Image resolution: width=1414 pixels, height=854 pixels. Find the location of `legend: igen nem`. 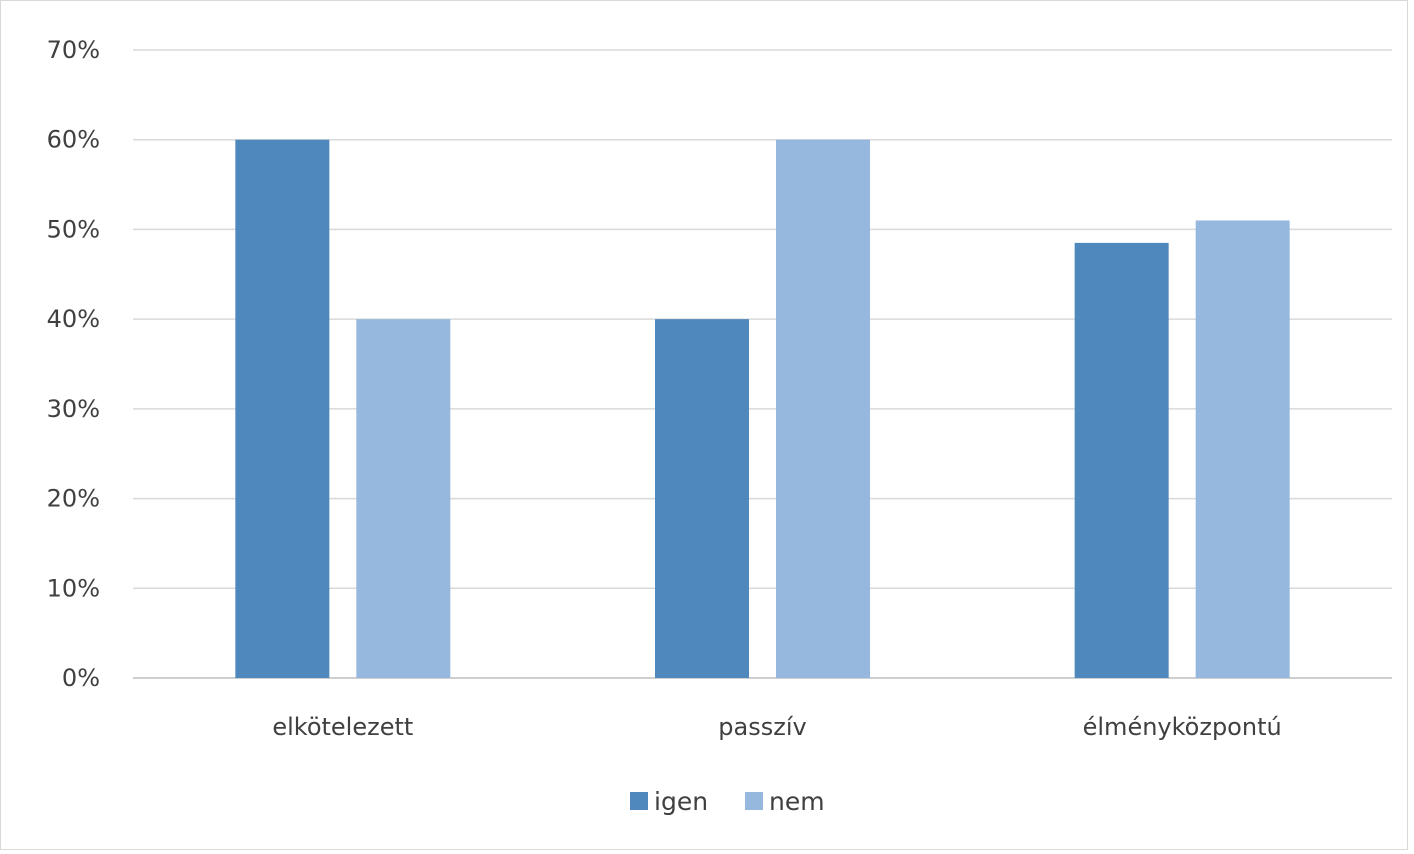

legend: igen nem is located at coordinates (727, 801).